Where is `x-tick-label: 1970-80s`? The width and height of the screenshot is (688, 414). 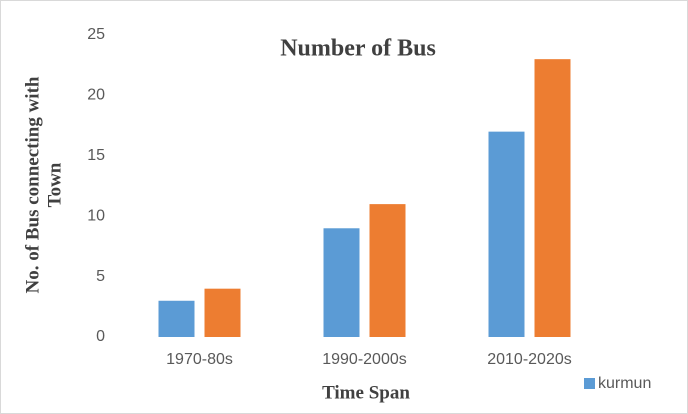 x-tick-label: 1970-80s is located at coordinates (199, 359).